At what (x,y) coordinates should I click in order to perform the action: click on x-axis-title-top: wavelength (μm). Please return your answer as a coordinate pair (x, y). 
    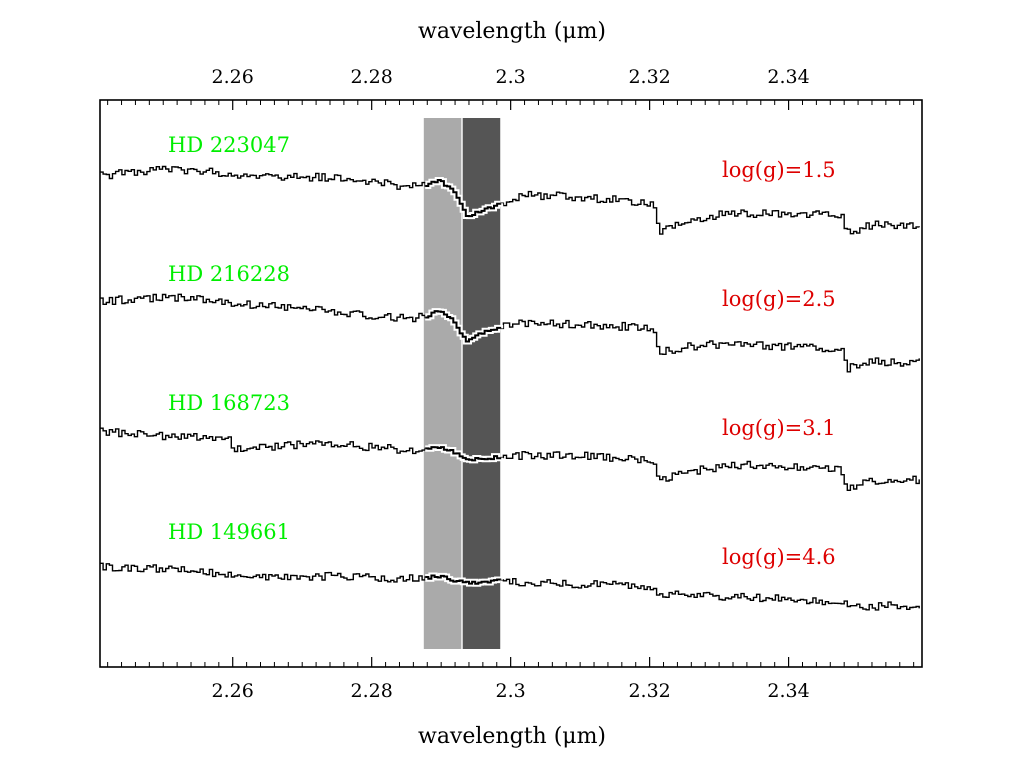
    Looking at the image, I should click on (512, 31).